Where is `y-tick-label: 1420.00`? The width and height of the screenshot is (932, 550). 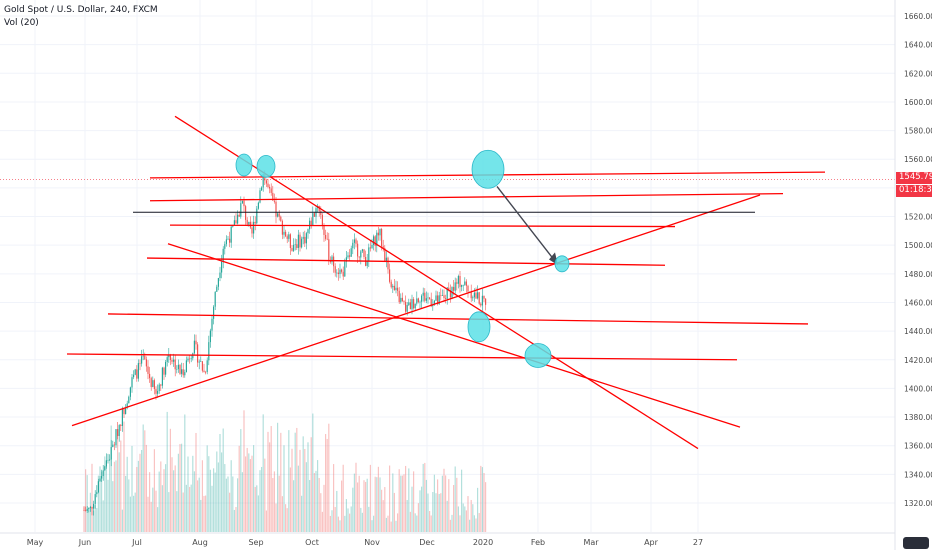 y-tick-label: 1420.00 is located at coordinates (918, 360).